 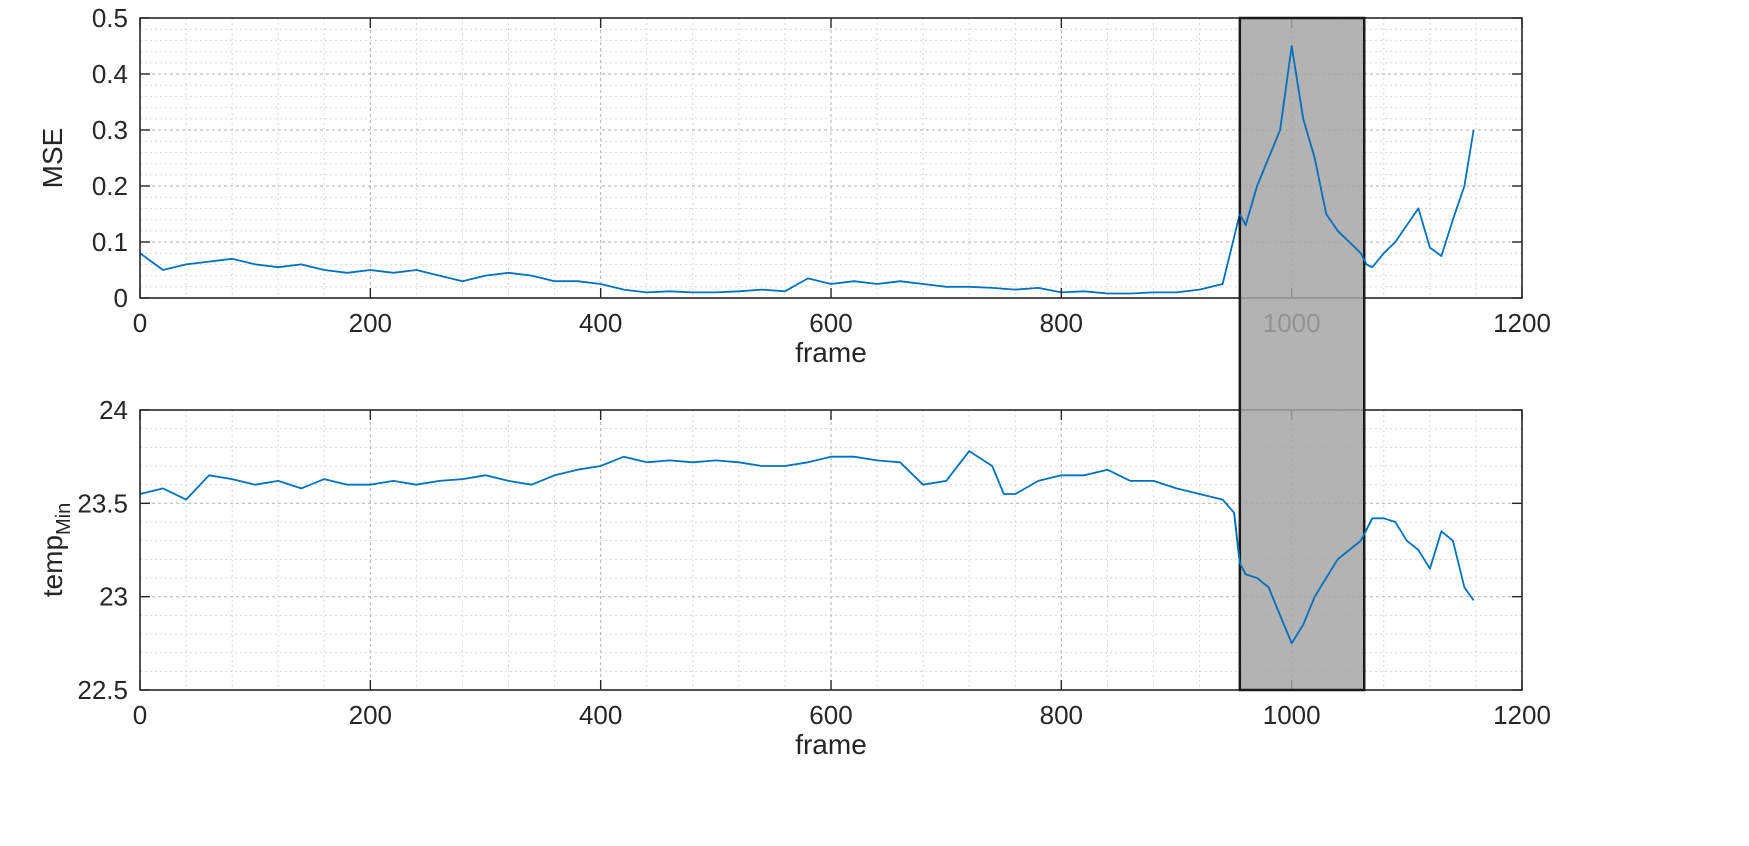 I want to click on y-axis-label: tempMin, so click(x=56, y=550).